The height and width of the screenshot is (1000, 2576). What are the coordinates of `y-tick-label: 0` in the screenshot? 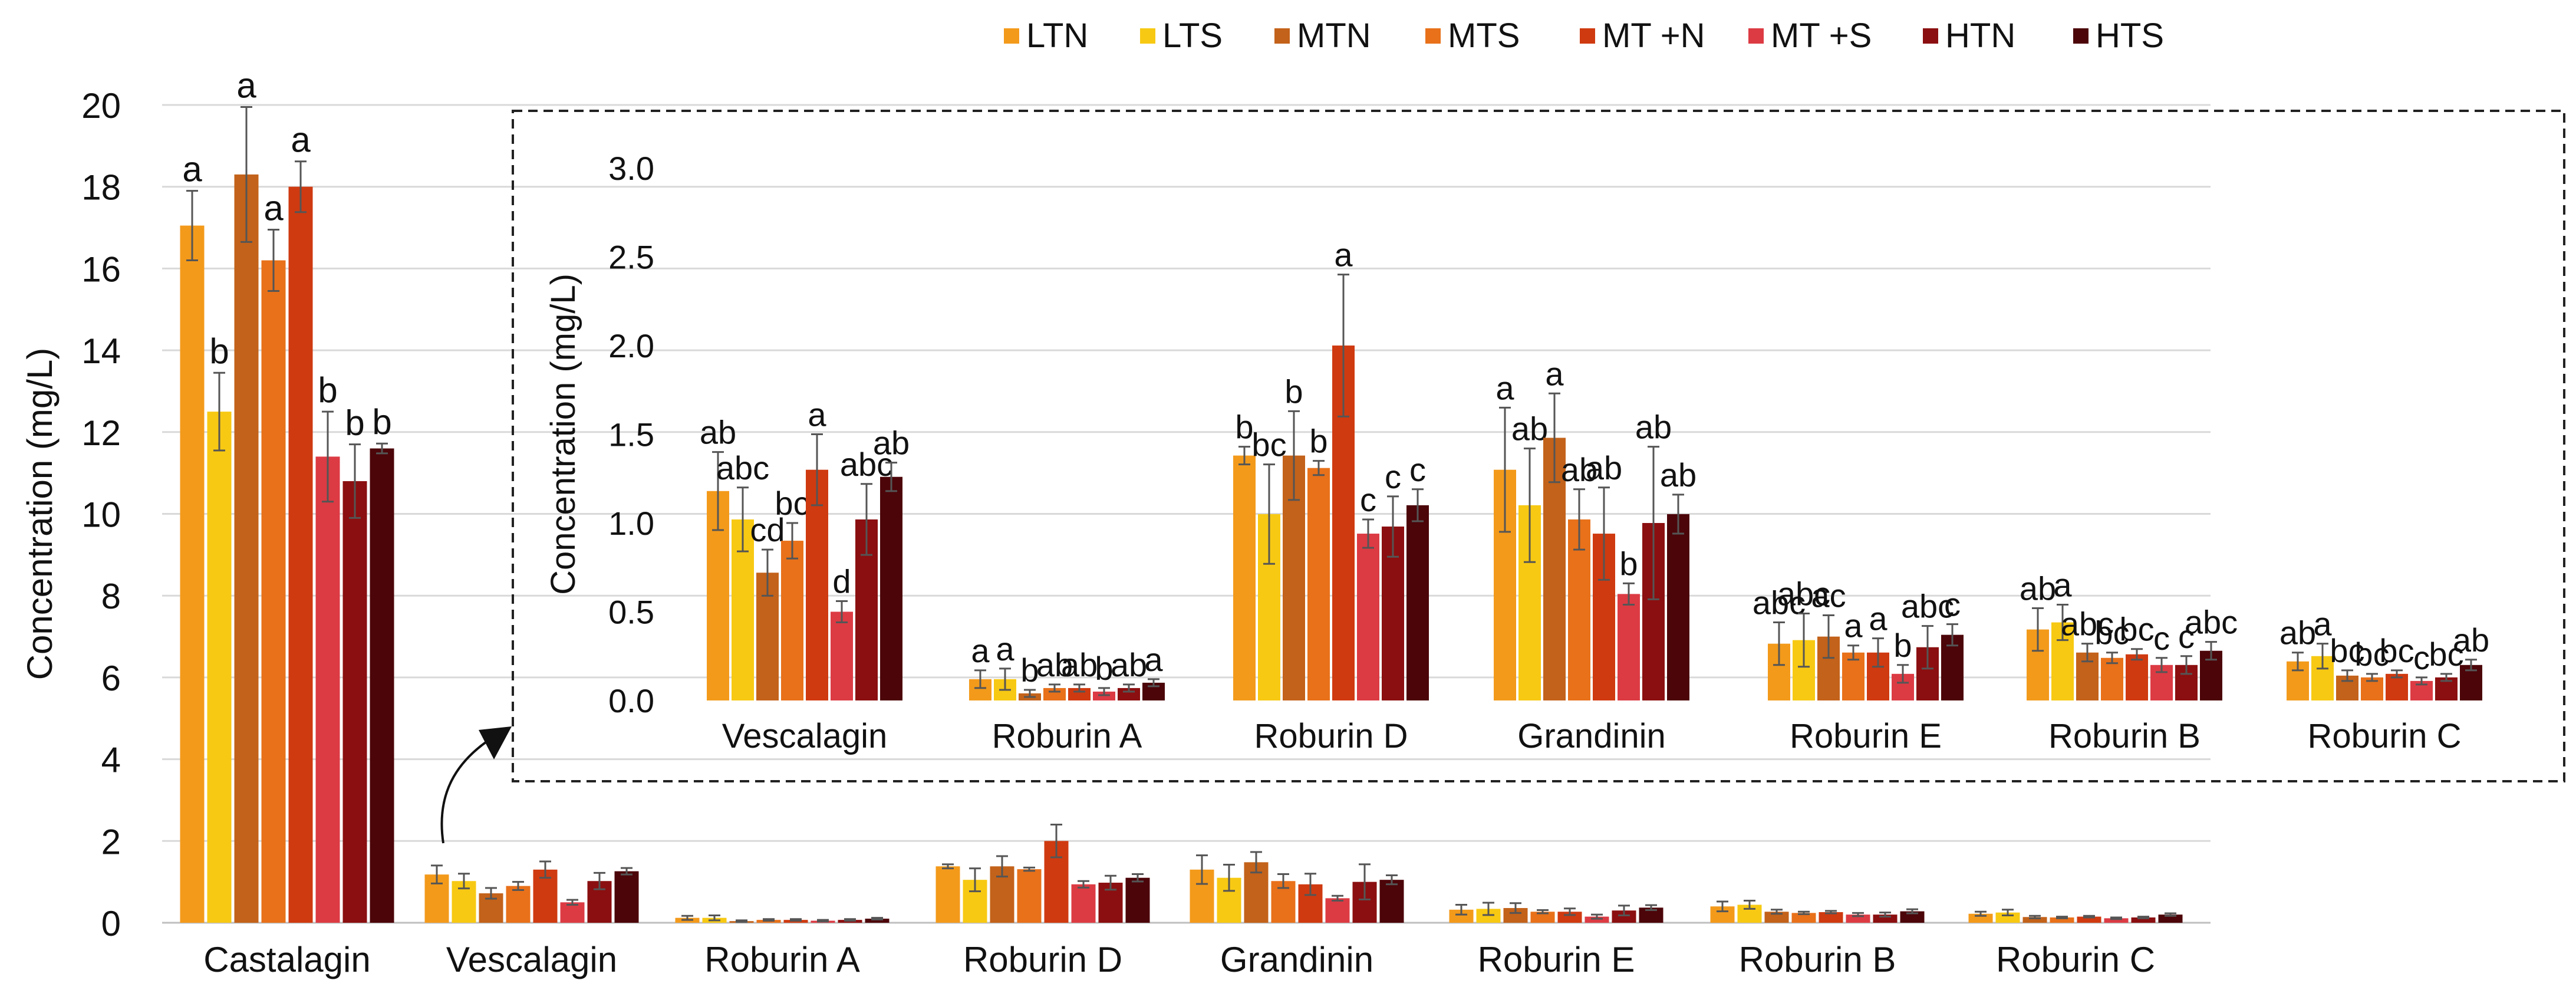 It's located at (111, 923).